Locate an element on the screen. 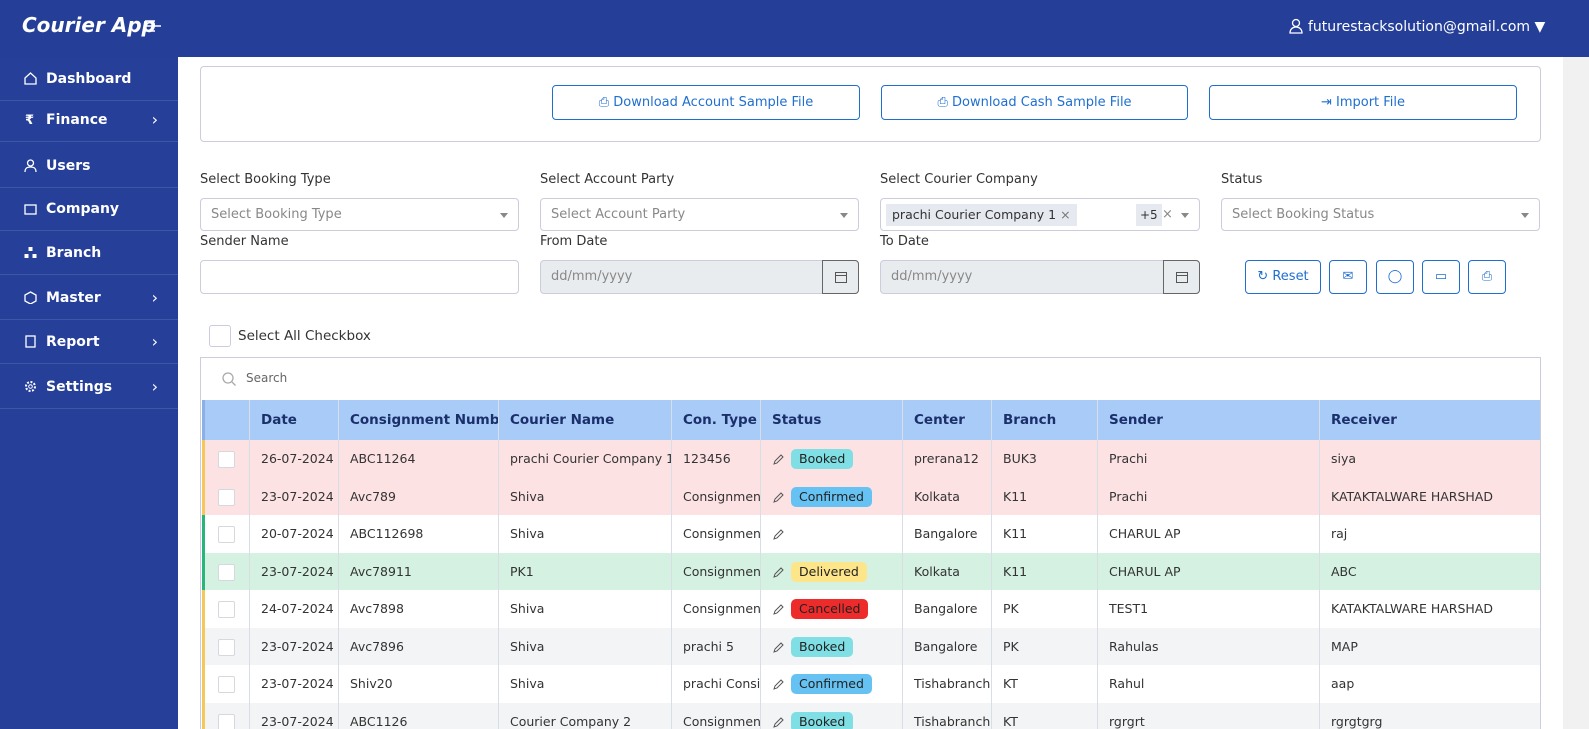  whatsapp-button: ◯ is located at coordinates (1395, 277).